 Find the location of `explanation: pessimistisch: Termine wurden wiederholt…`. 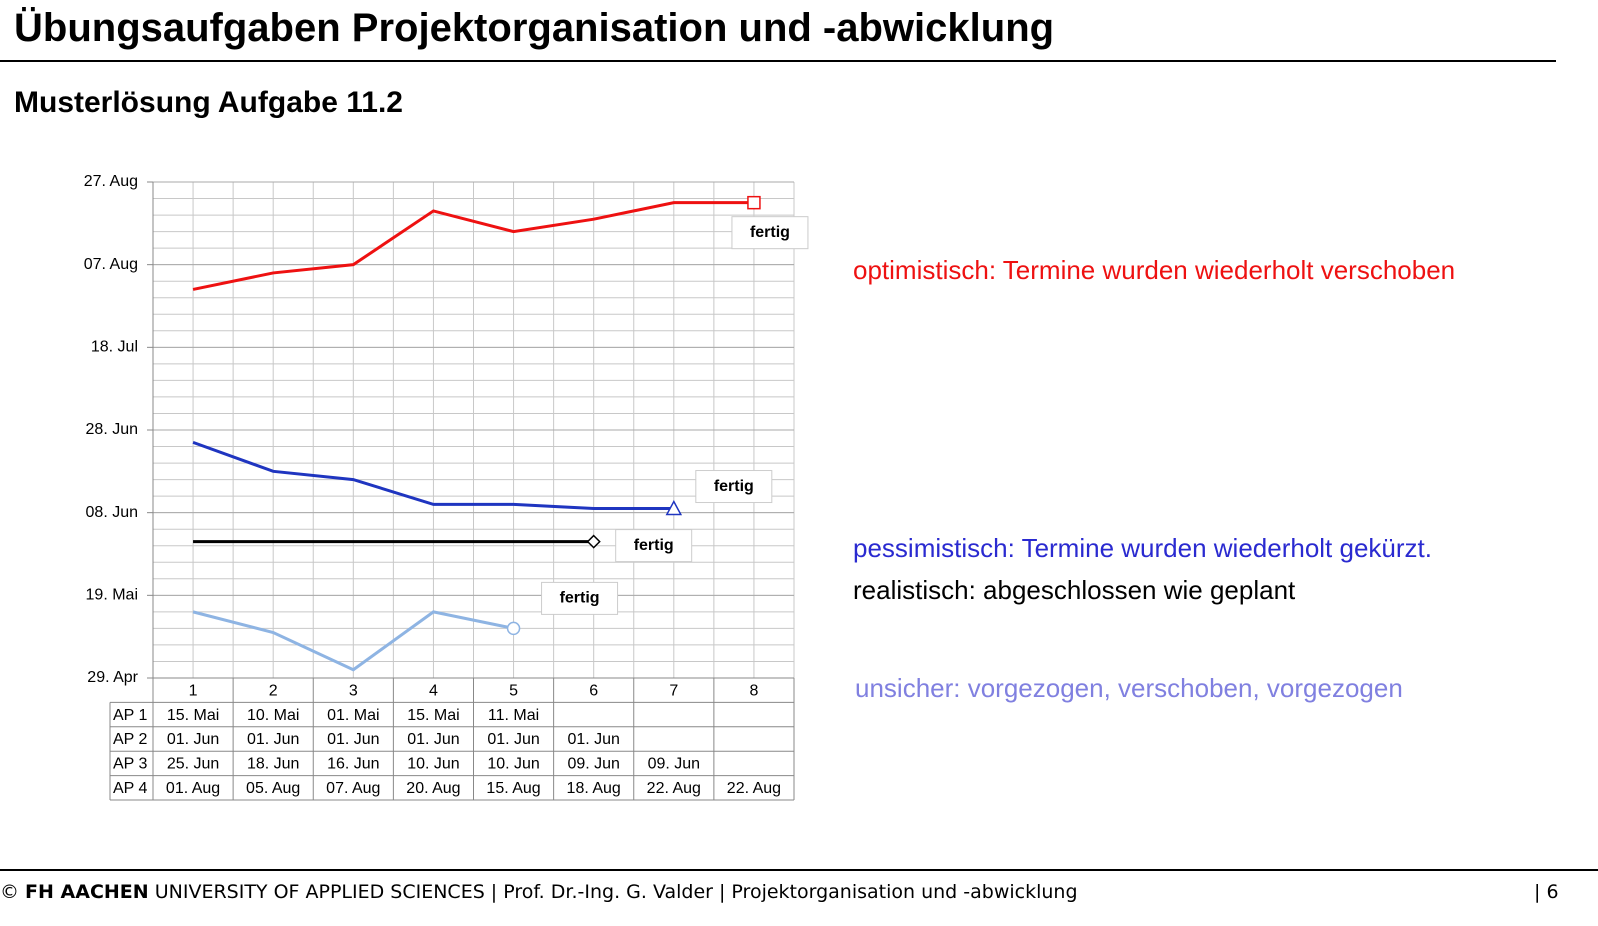

explanation: pessimistisch: Termine wurden wiederholt… is located at coordinates (1142, 548).